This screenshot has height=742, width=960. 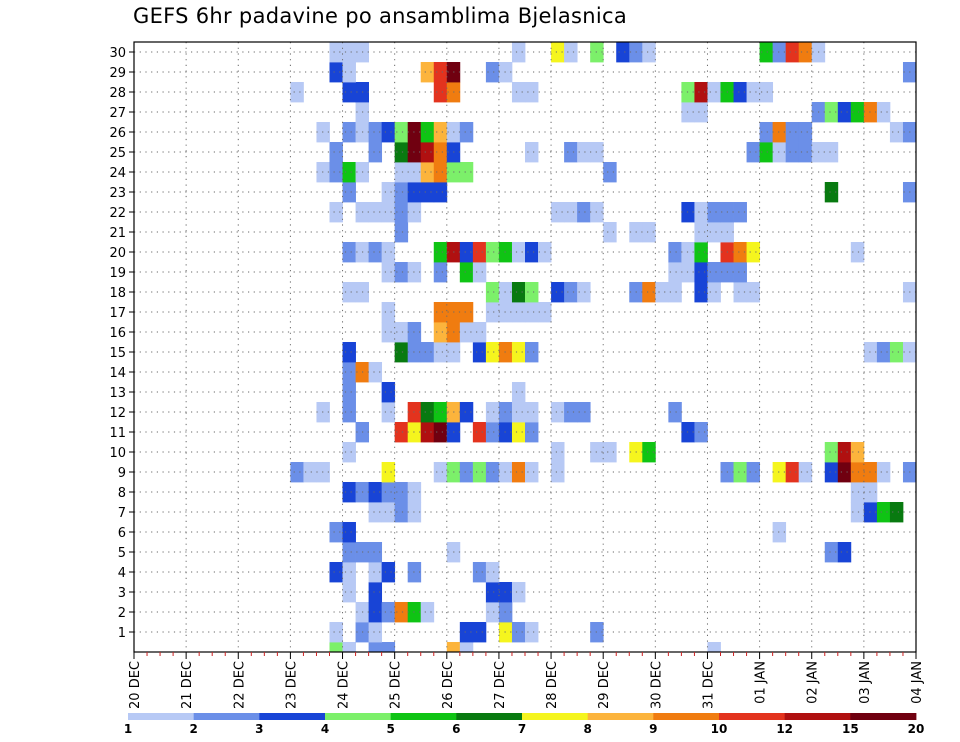 What do you see at coordinates (401, 192) in the screenshot?
I see `heatmap-cell-m23-t20` at bounding box center [401, 192].